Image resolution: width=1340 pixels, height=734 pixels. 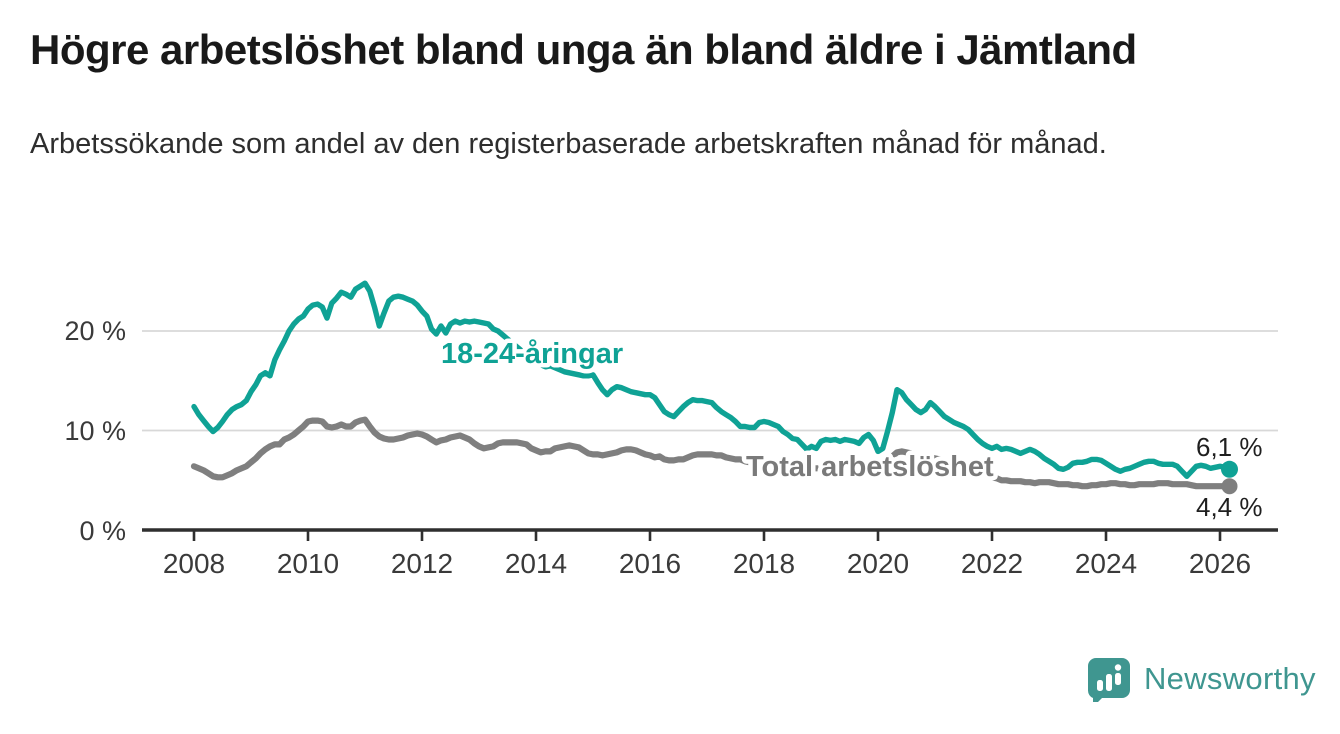 I want to click on svg-text: 2022, so click(x=992, y=563).